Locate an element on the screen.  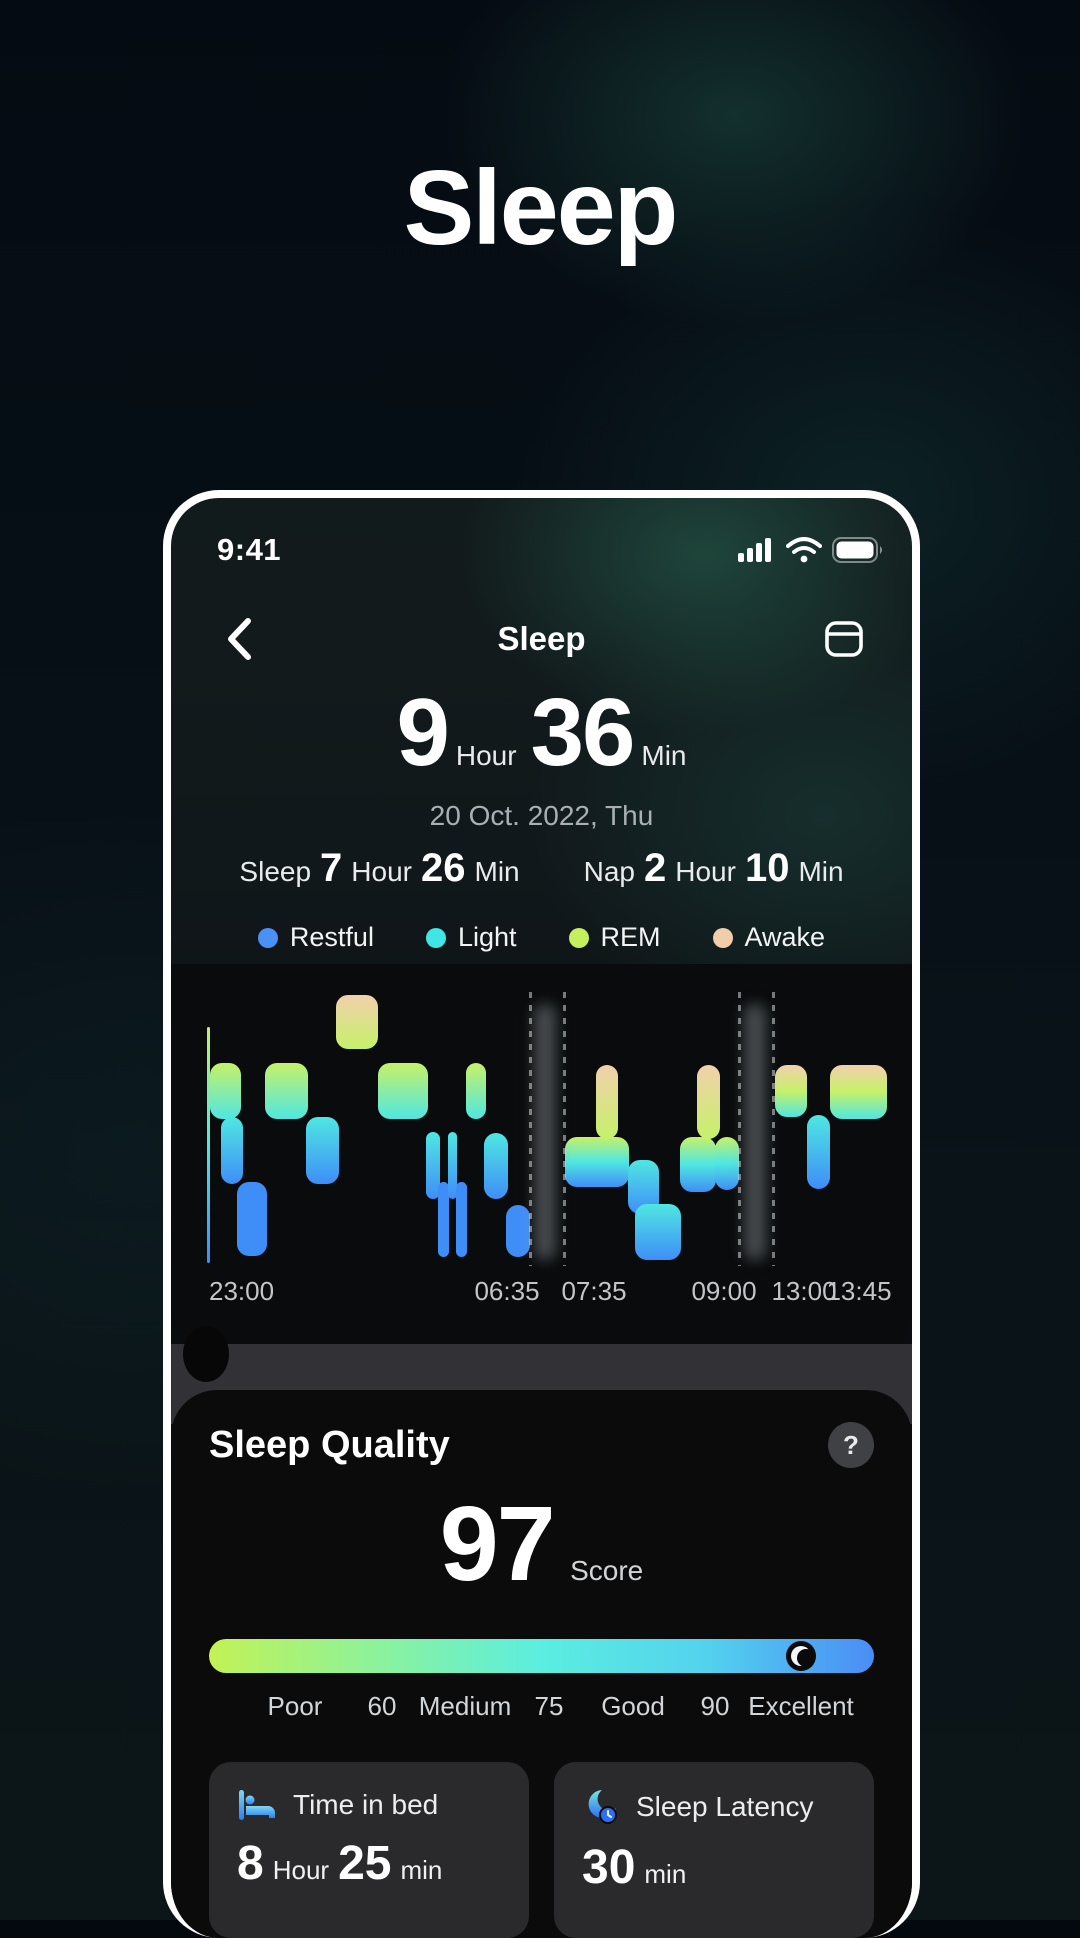
sleep-duration: Sleep 7 Hour 26 Min is located at coordinates (379, 868).